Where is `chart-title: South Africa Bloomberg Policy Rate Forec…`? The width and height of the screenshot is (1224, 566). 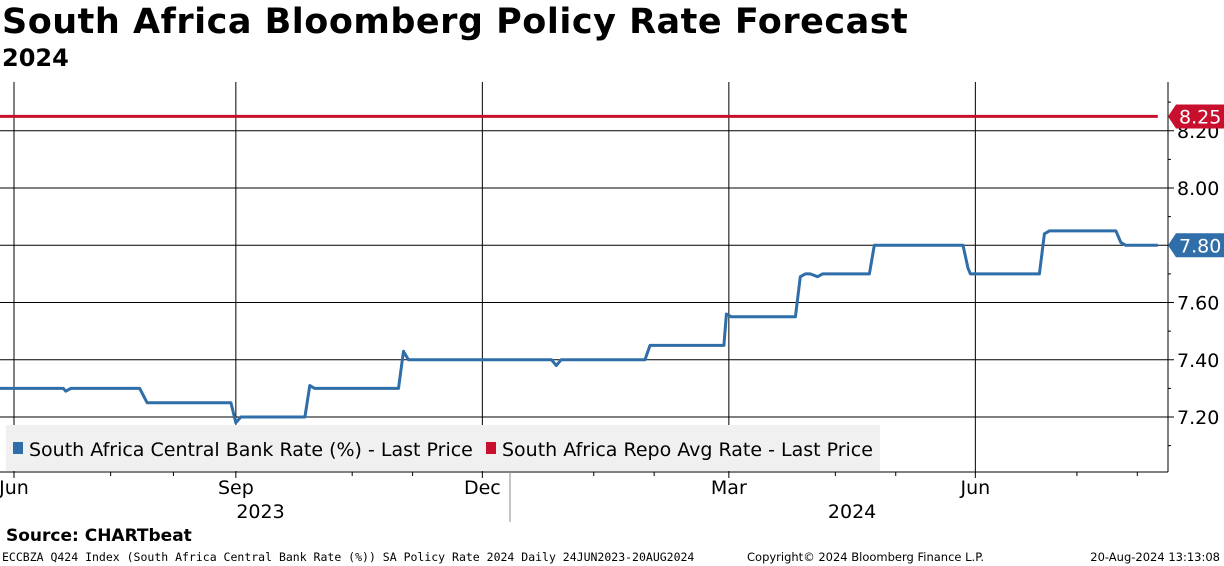
chart-title: South Africa Bloomberg Policy Rate Forec… is located at coordinates (455, 22).